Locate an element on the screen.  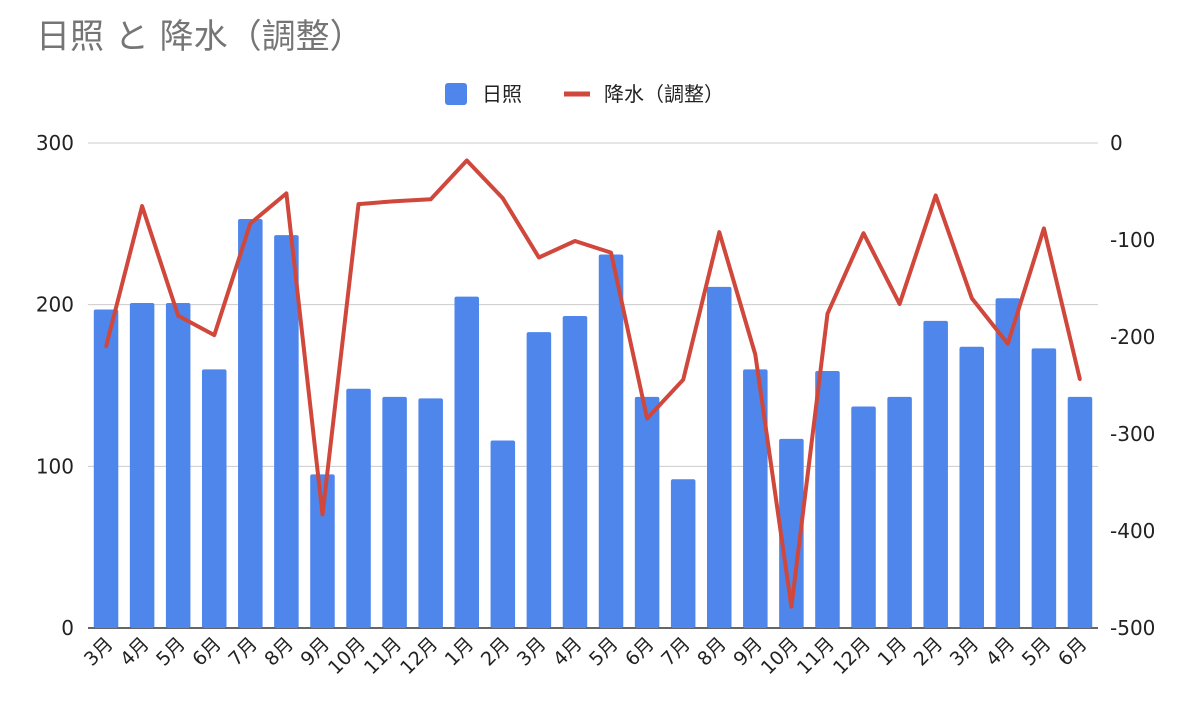
left-tick-label: 300 is located at coordinates (55, 143).